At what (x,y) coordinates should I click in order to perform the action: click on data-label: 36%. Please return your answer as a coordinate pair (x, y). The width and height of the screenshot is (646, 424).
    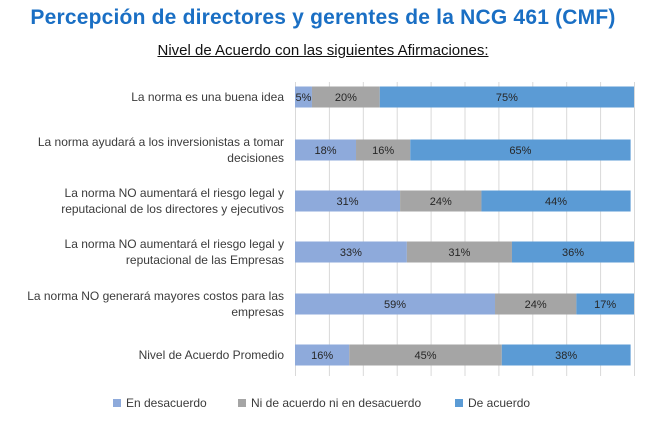
    Looking at the image, I should click on (573, 253).